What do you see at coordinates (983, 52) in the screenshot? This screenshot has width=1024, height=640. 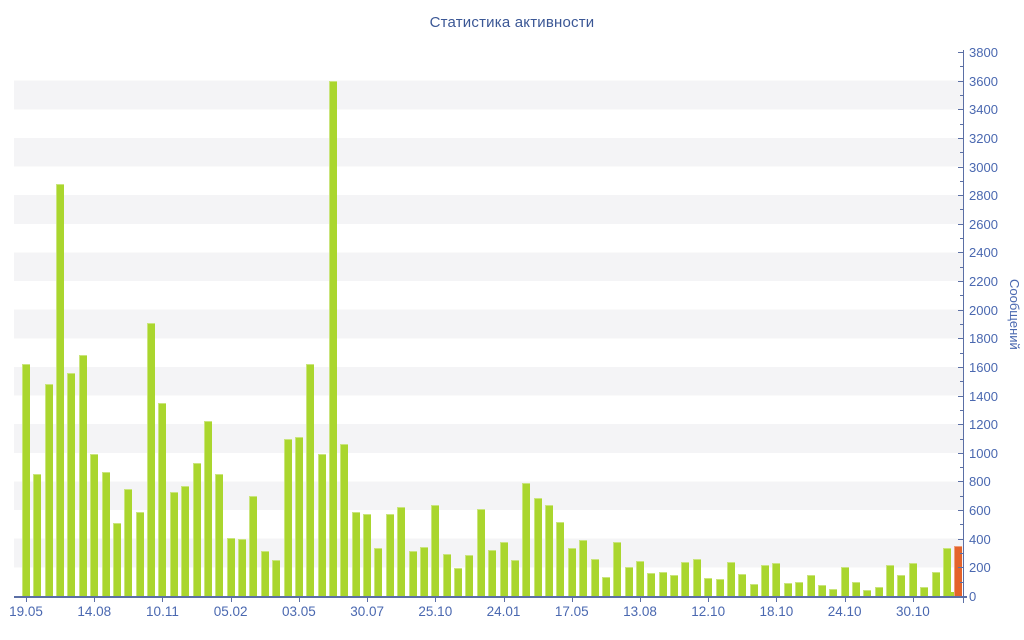 I see `y-tick-label: 3800` at bounding box center [983, 52].